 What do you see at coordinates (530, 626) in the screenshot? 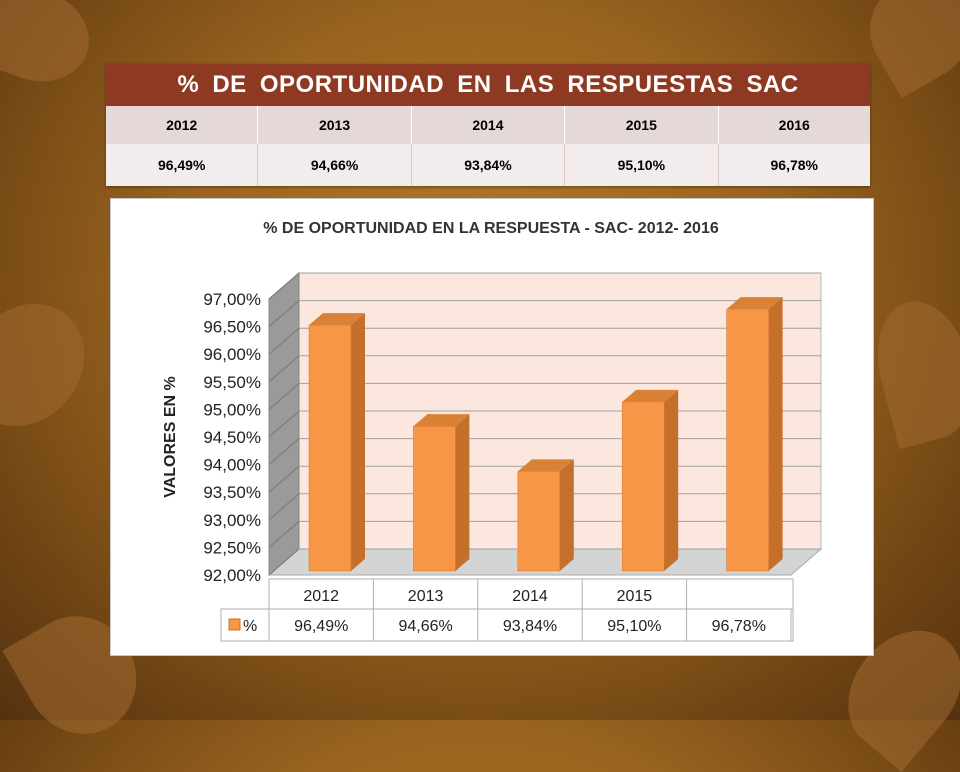
I see `data-label: 93,84%` at bounding box center [530, 626].